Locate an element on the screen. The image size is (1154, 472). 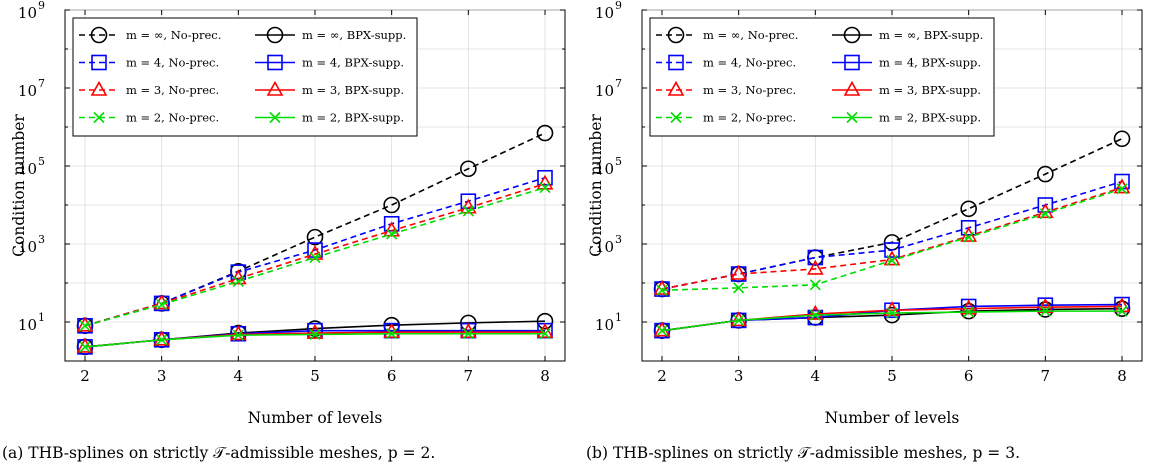
legend-label: m = 4, No-prec. is located at coordinates (749, 63).